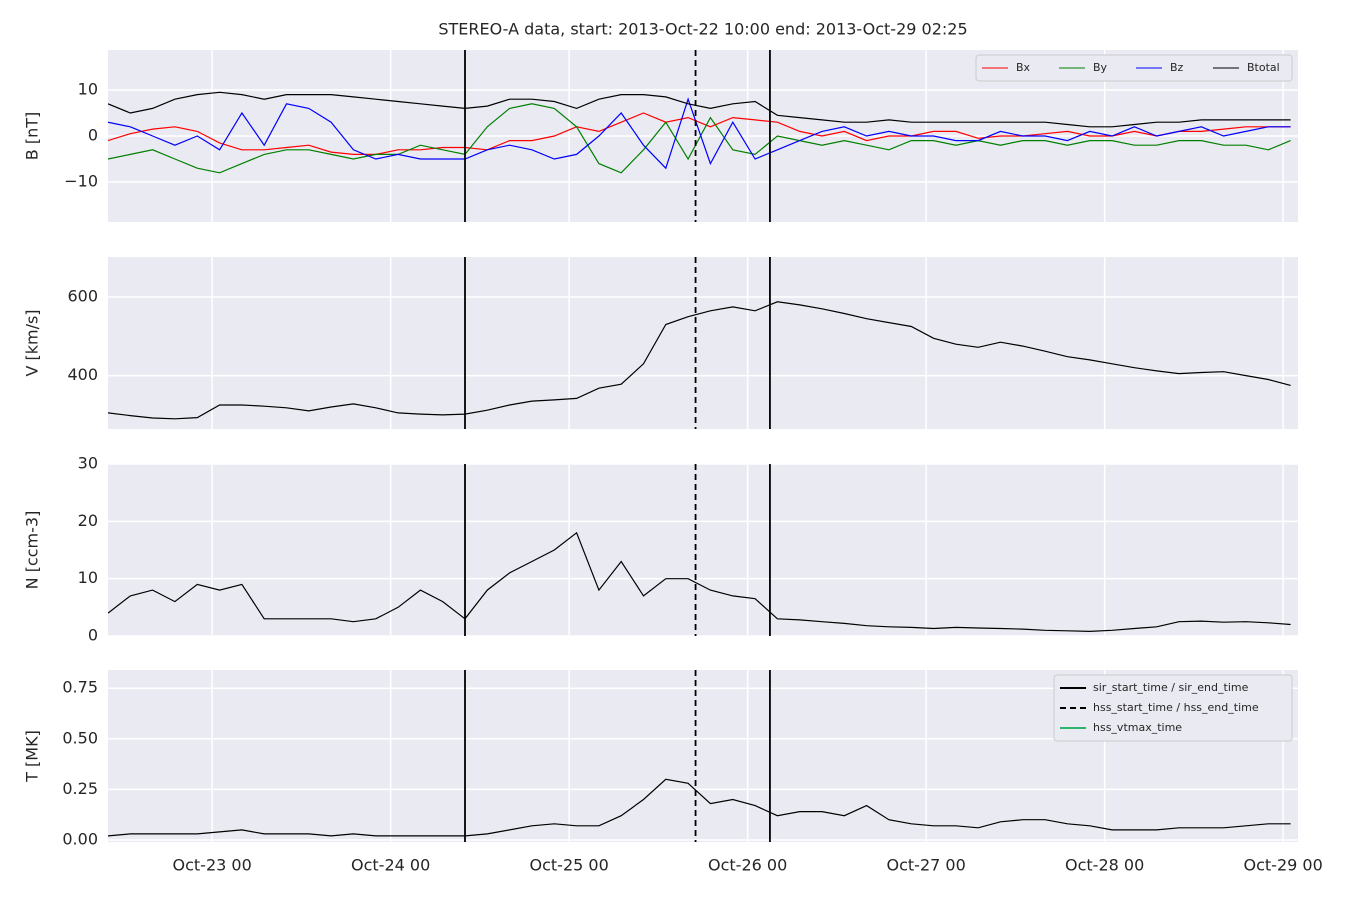 This screenshot has height=900, width=1350. Describe the element at coordinates (926, 865) in the screenshot. I see `x-tick-label: Oct-27 00` at that location.